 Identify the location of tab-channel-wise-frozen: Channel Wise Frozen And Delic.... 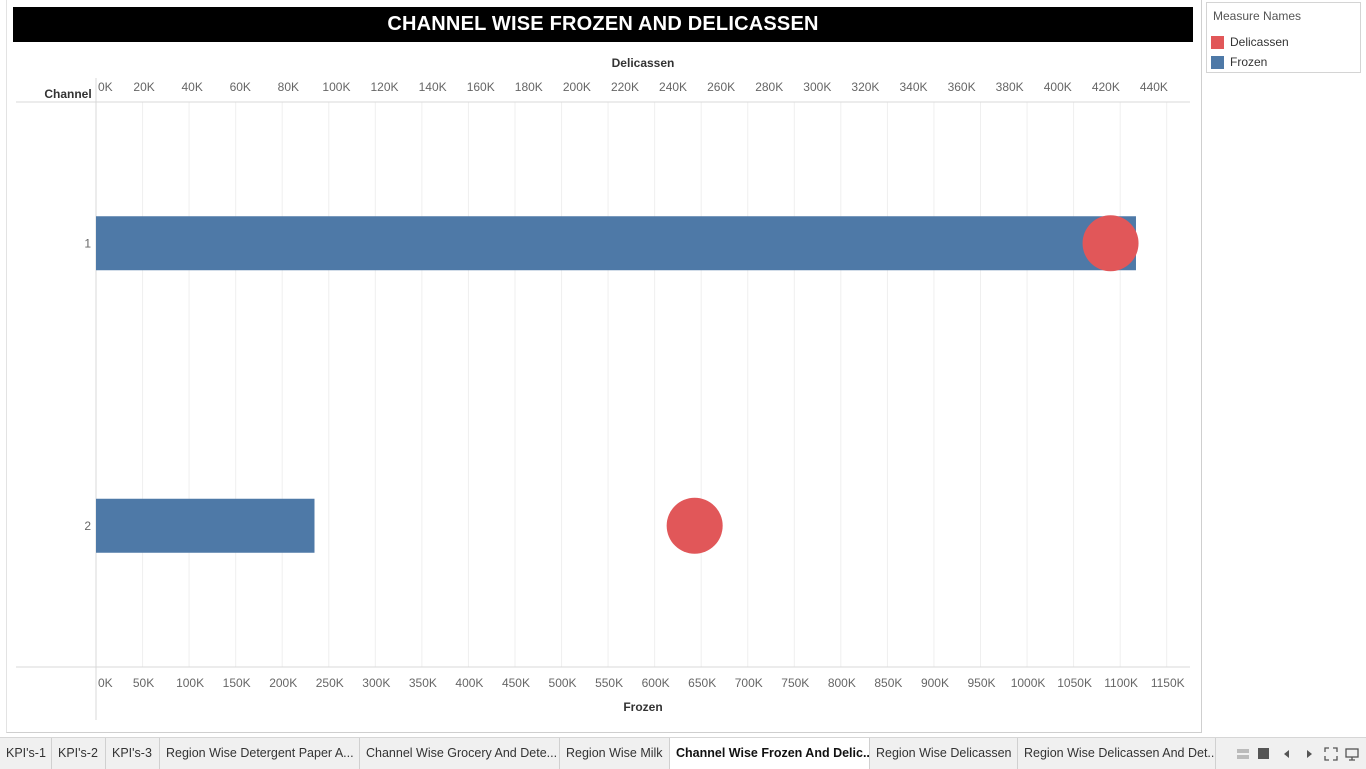
(770, 753).